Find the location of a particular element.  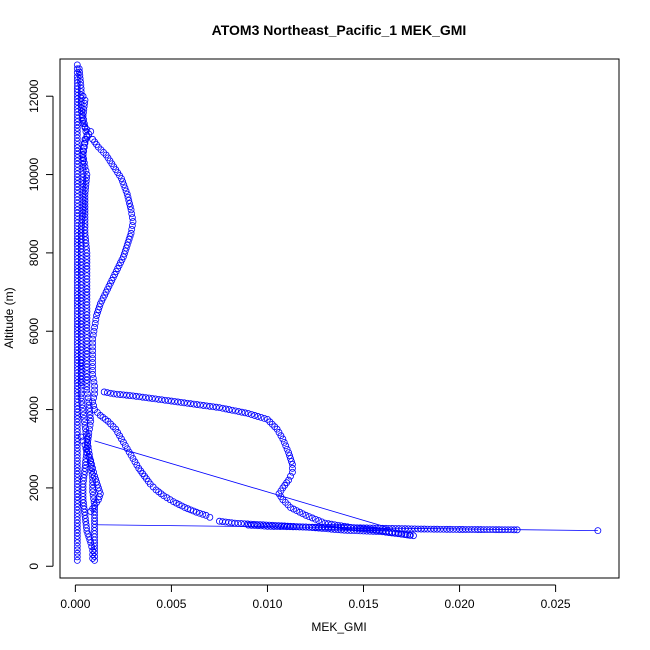

x-tick-label: 0.020 is located at coordinates (460, 604).